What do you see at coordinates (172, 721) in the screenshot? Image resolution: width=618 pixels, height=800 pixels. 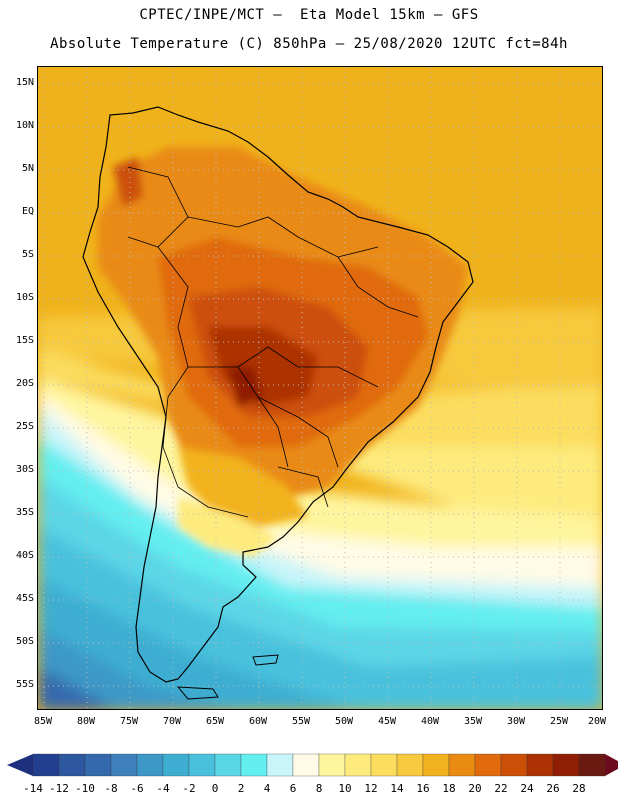 I see `lon-label: 70W` at bounding box center [172, 721].